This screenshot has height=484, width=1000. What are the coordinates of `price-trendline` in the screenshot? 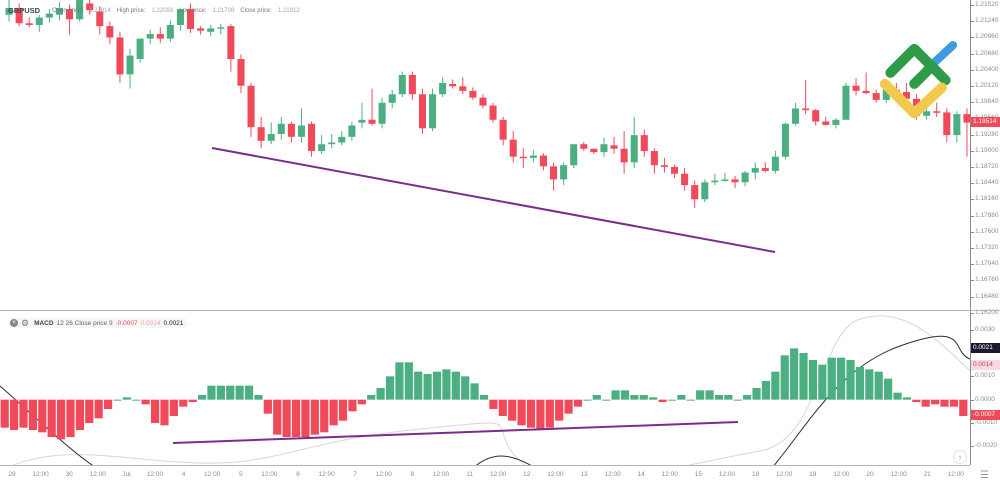 It's located at (493, 200).